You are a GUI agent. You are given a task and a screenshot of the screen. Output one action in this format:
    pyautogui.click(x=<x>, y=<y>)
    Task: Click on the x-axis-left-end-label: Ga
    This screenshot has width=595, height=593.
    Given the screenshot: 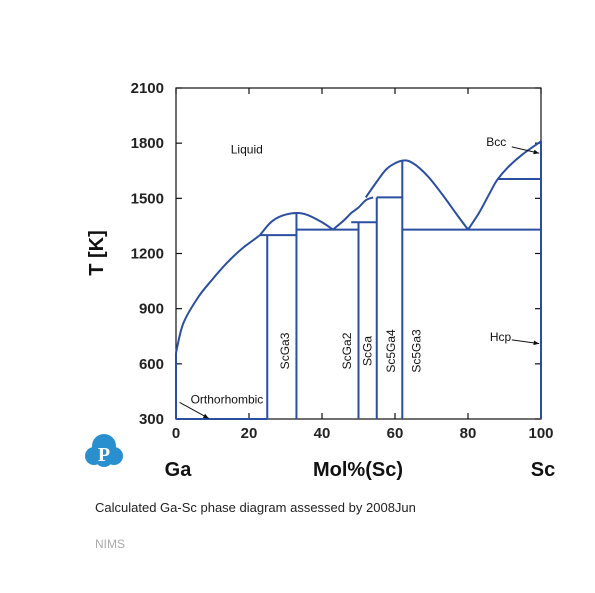 What is the action you would take?
    pyautogui.click(x=179, y=470)
    